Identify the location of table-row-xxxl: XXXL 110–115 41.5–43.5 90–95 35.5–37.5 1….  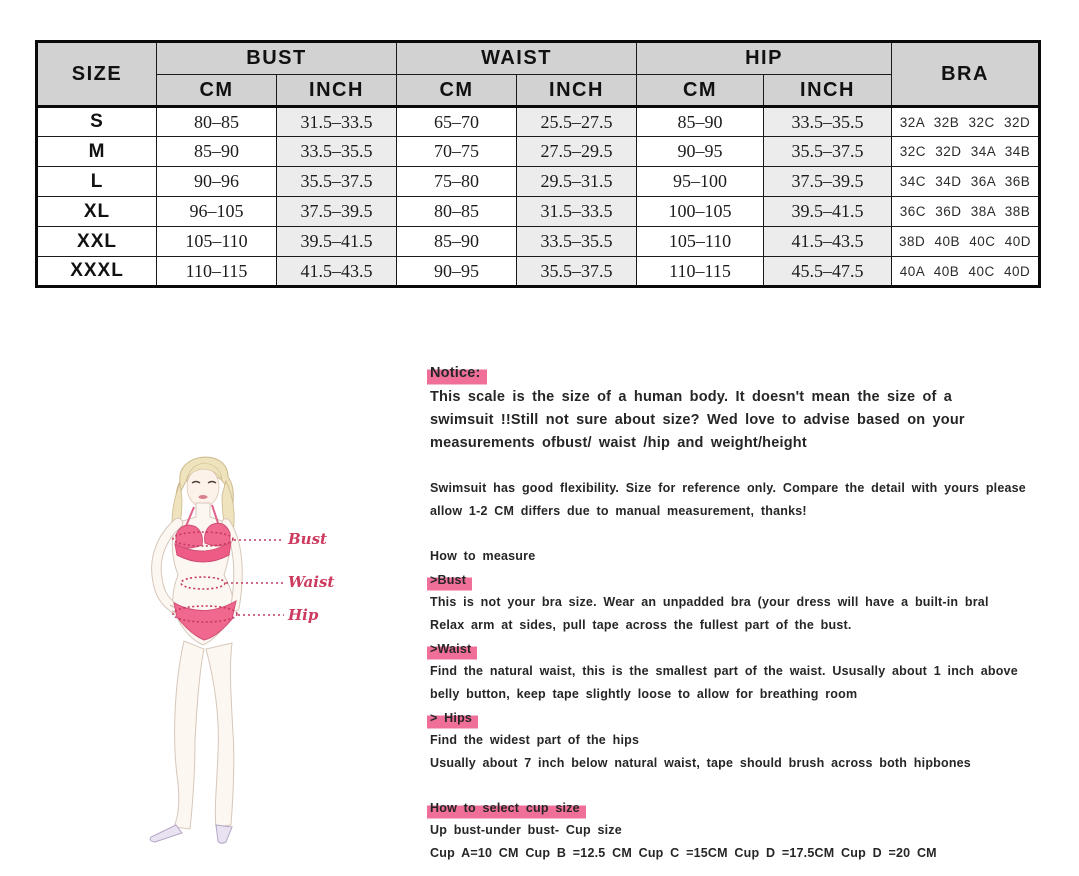
(538, 271).